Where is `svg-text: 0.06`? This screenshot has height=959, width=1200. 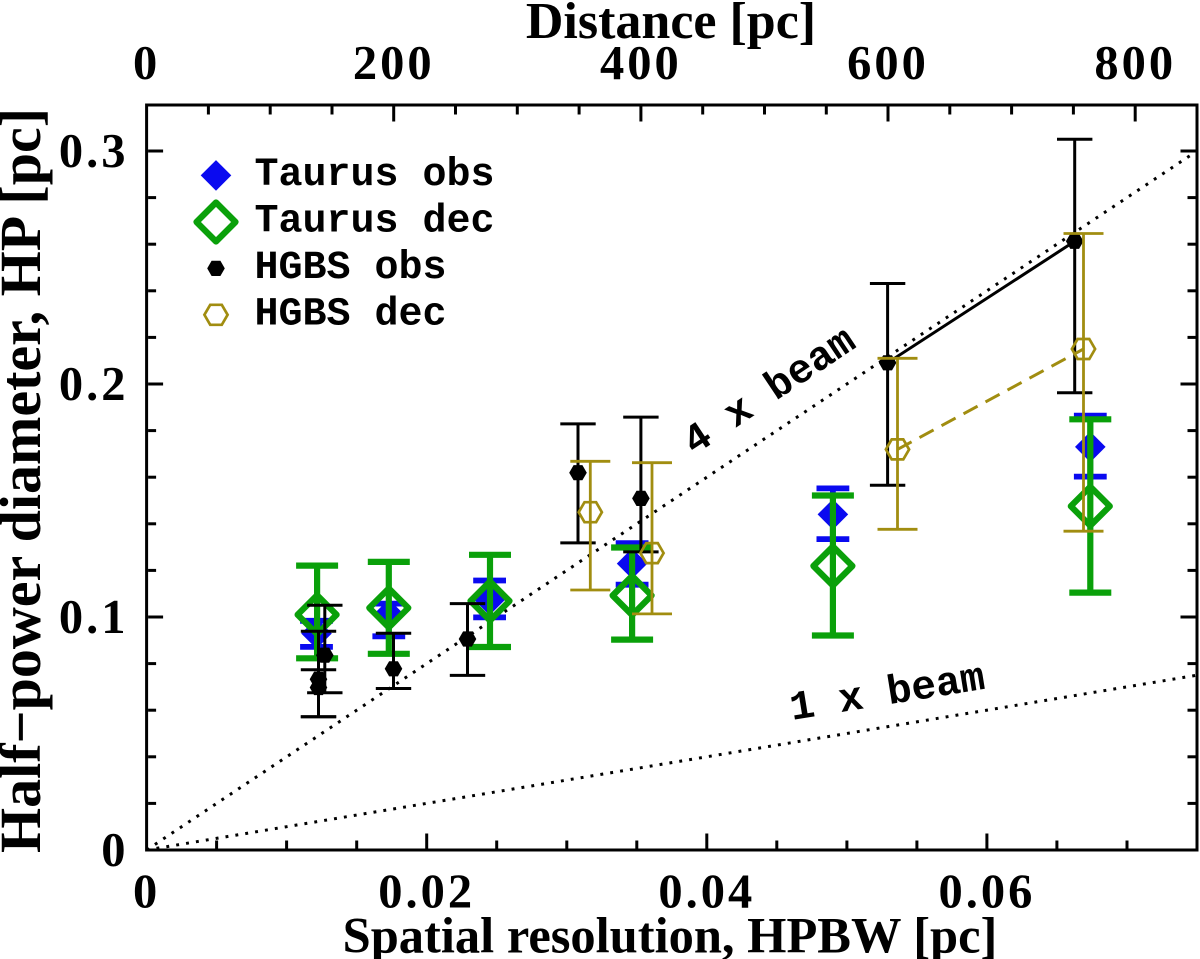
svg-text: 0.06 is located at coordinates (986, 892).